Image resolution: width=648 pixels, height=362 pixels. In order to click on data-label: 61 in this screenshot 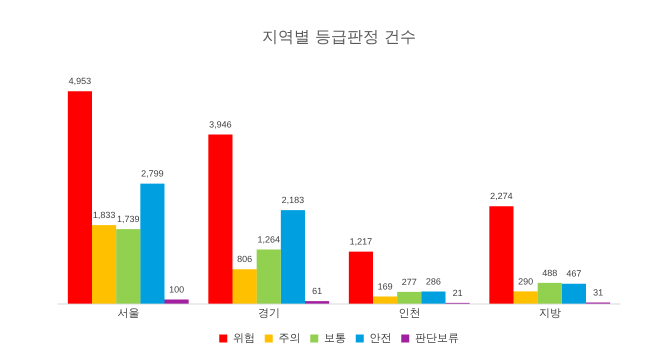, I will do `click(317, 291)`.